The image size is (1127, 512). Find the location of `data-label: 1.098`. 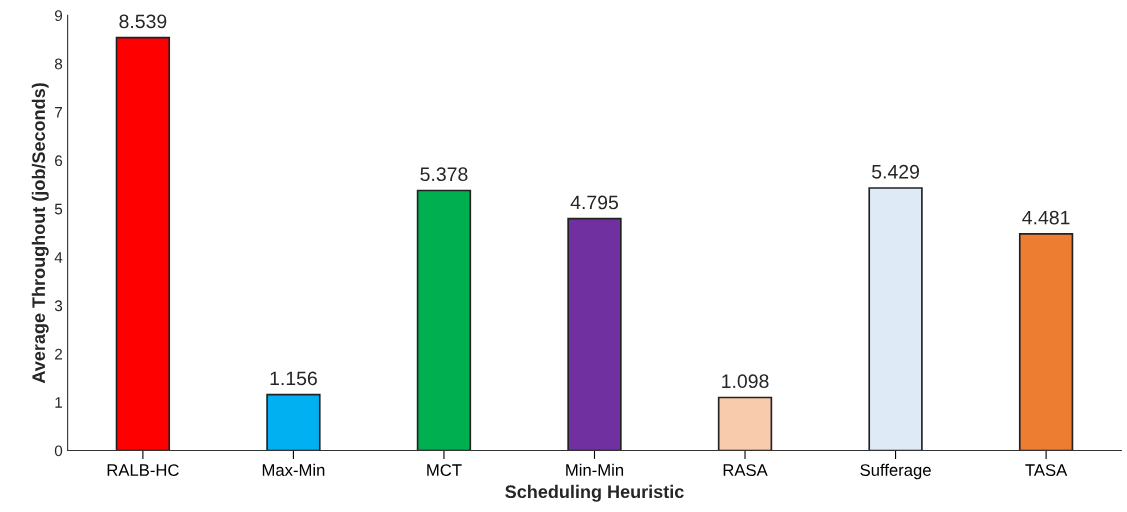

data-label: 1.098 is located at coordinates (745, 381).